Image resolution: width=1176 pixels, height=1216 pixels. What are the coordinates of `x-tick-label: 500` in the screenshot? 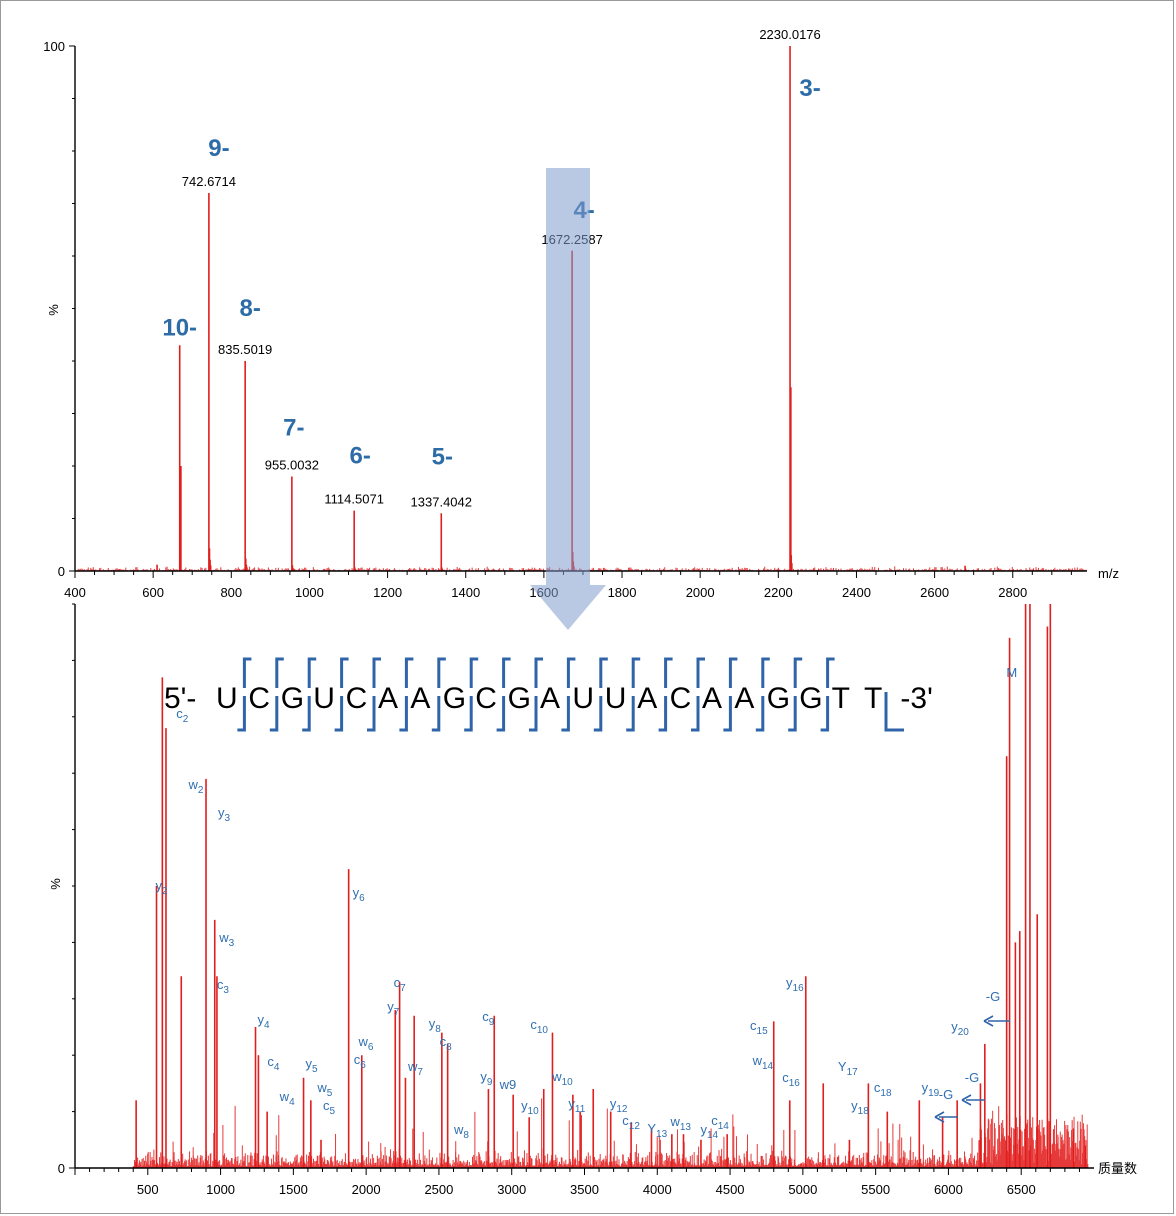 It's located at (148, 1189).